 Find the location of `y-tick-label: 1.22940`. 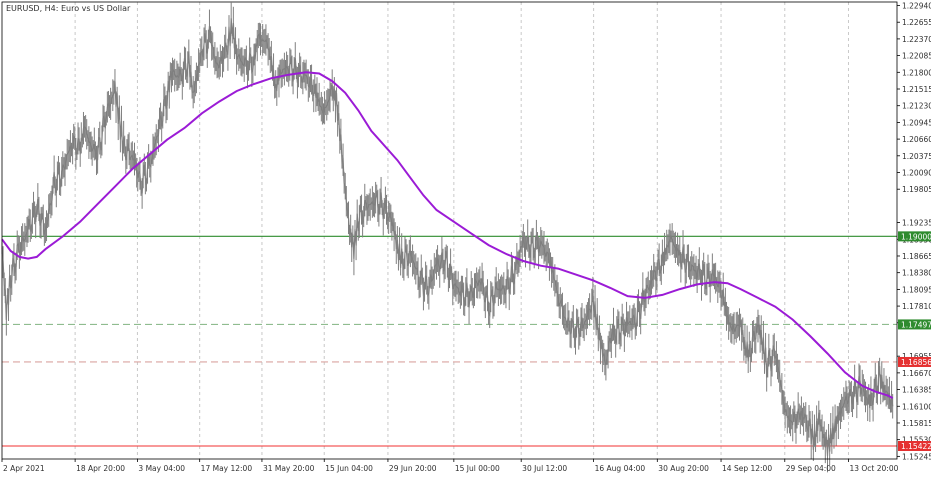

y-tick-label: 1.22940 is located at coordinates (916, 6).